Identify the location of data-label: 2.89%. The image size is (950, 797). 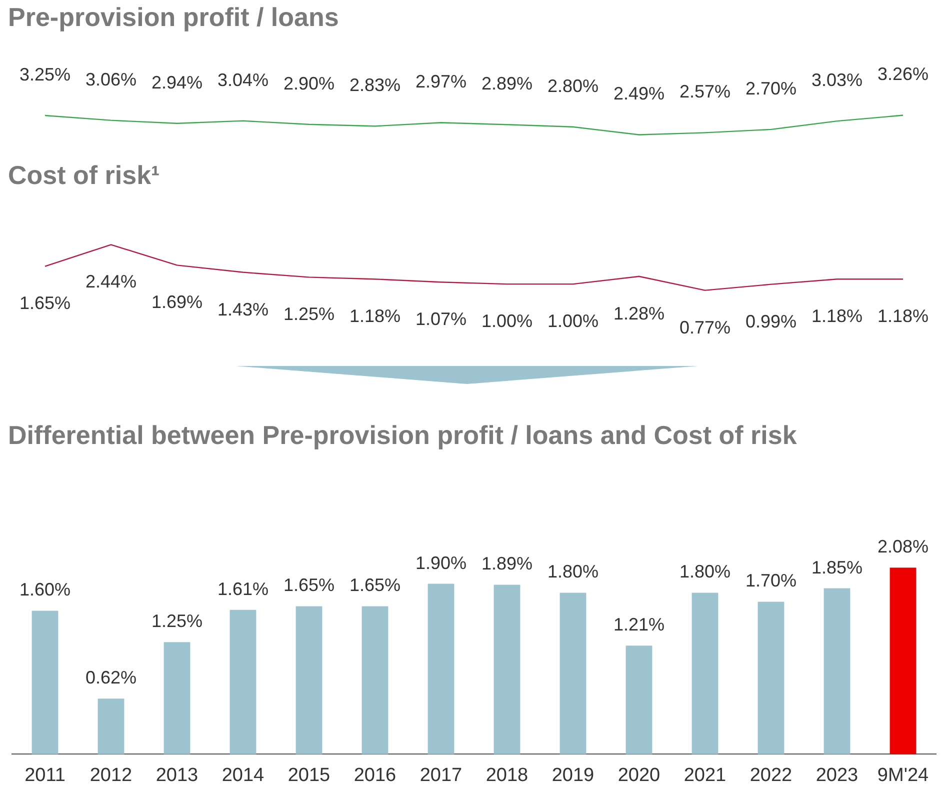
(507, 84).